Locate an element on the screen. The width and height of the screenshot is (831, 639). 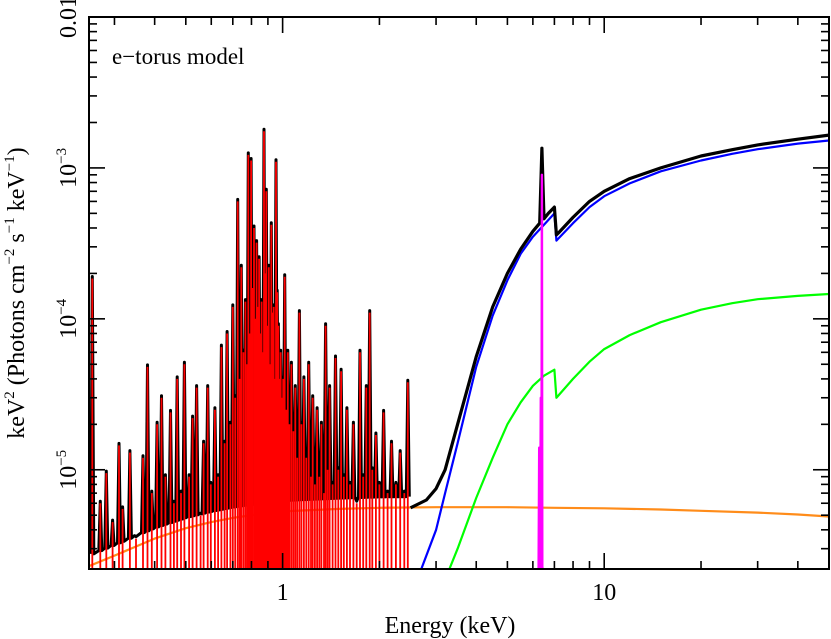
y-tick-exponent: −3 is located at coordinates (62, 156).